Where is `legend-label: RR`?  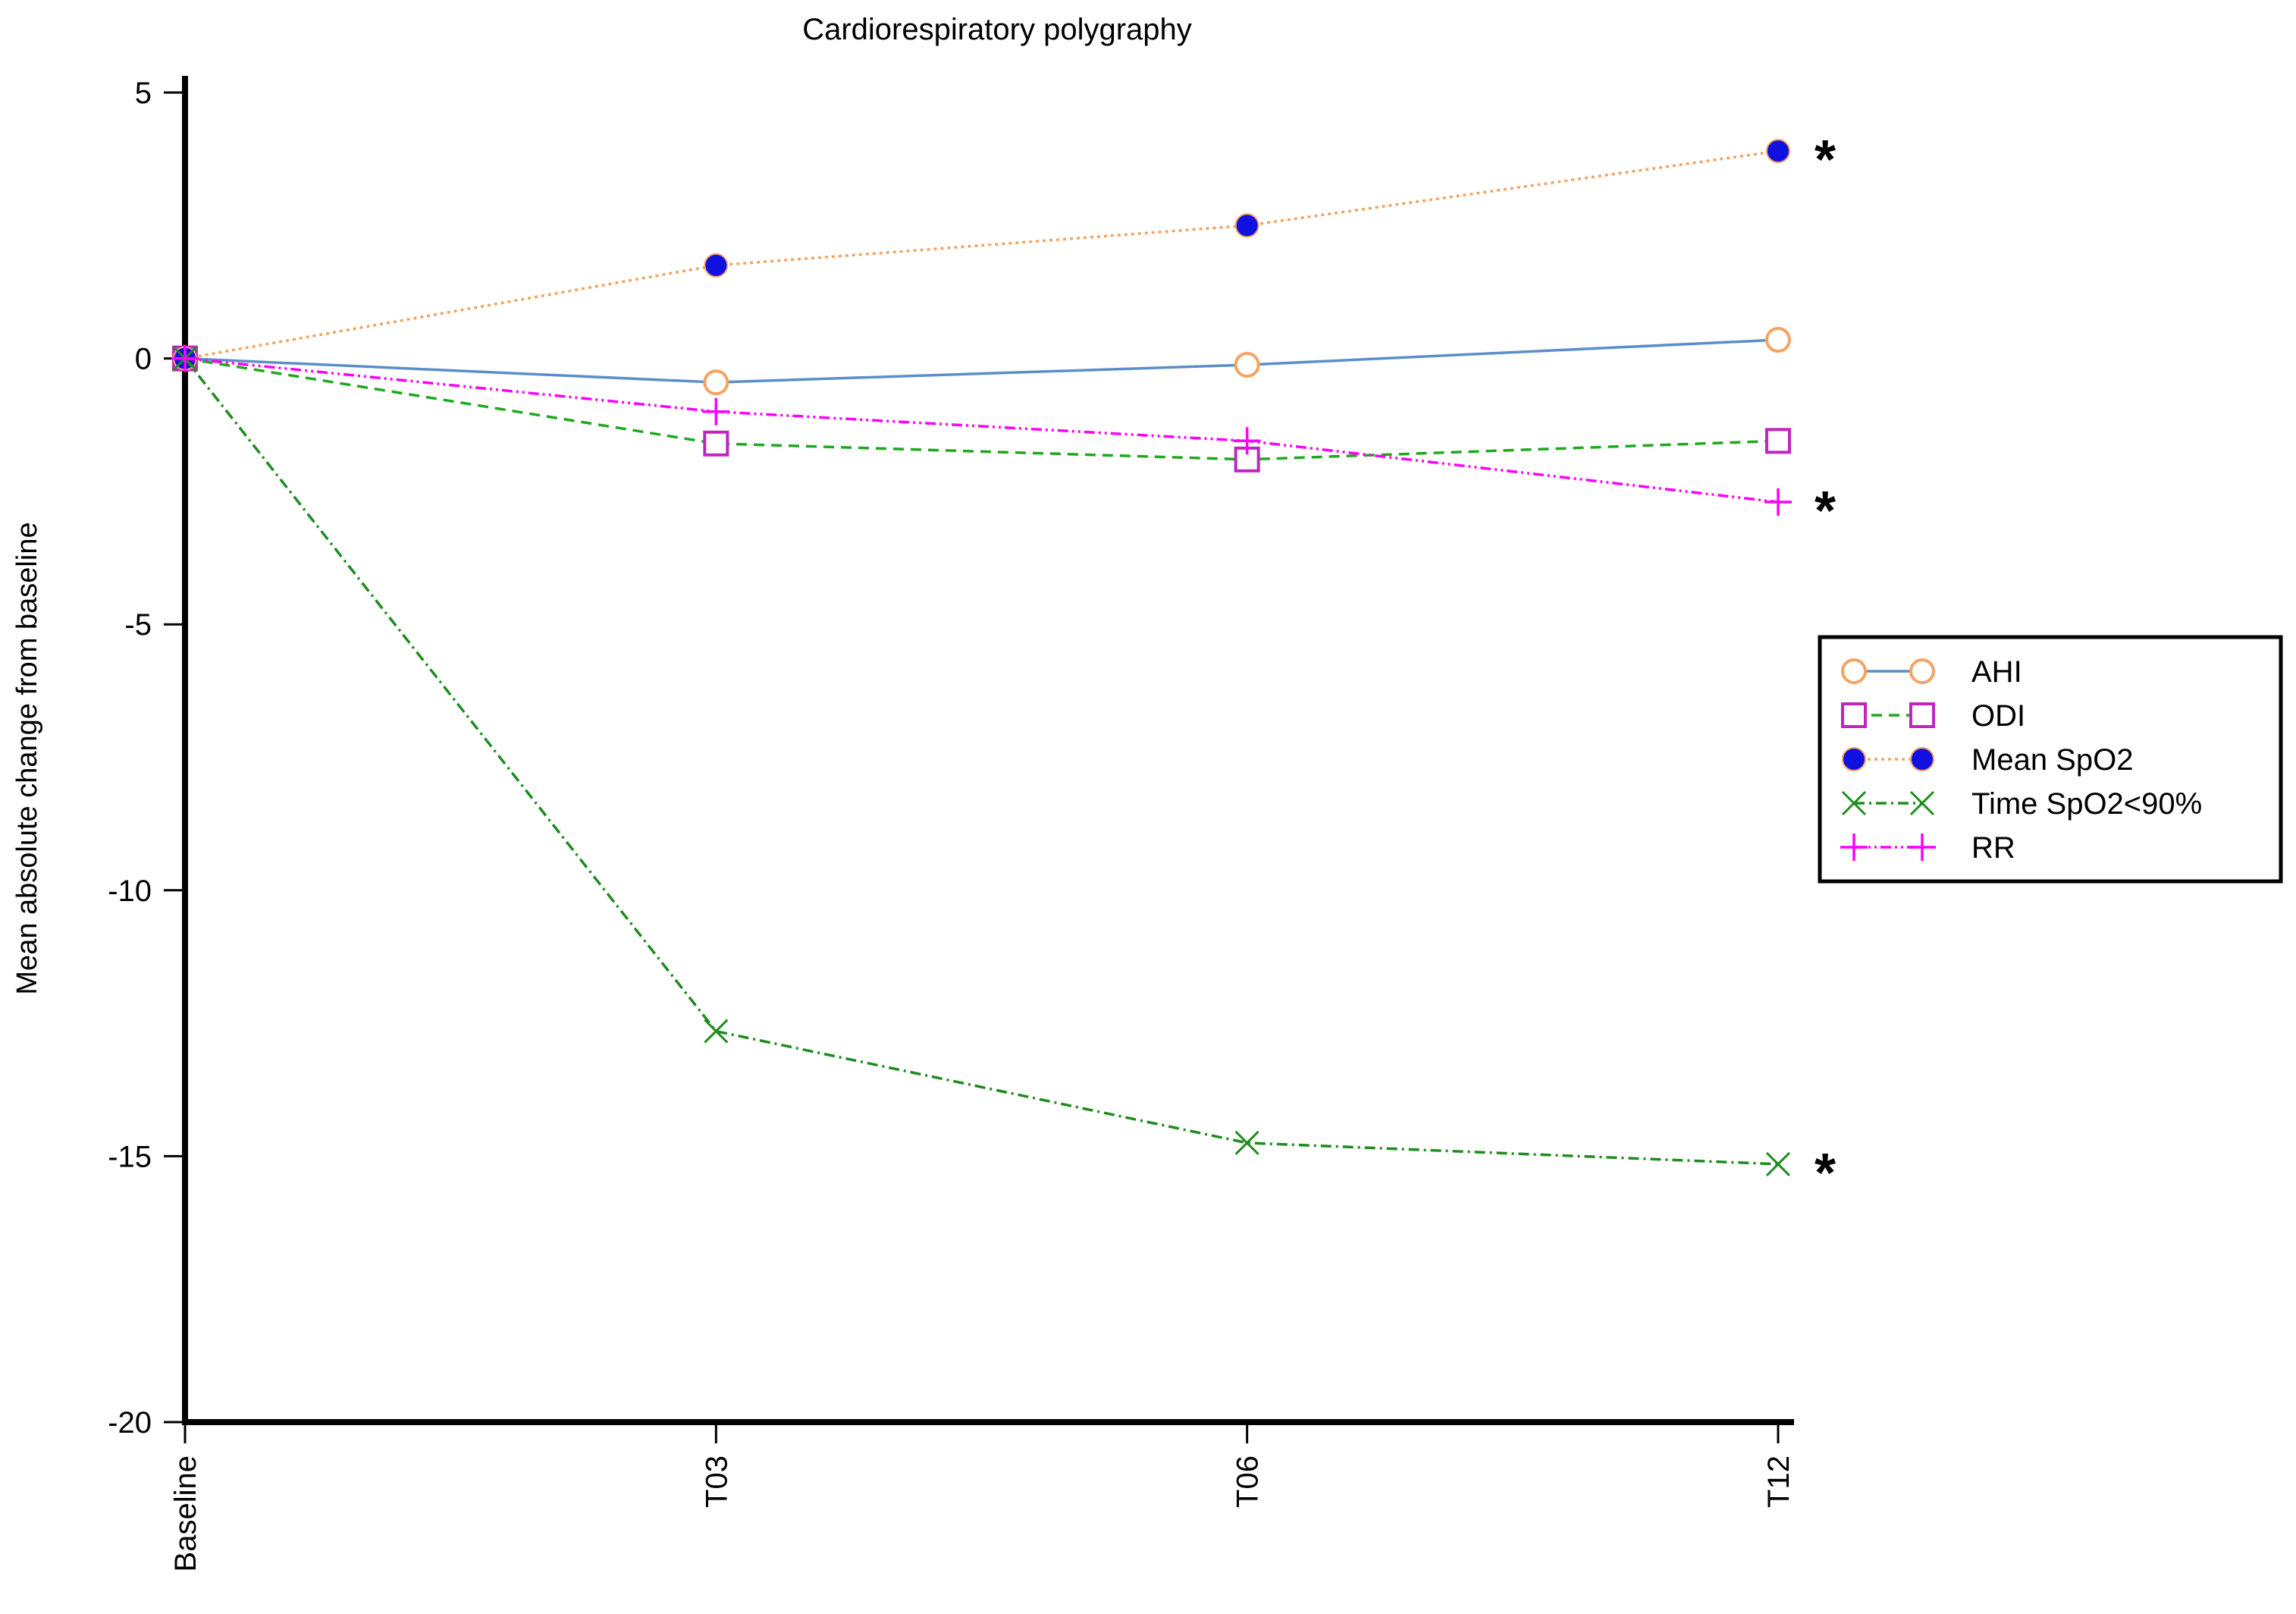
legend-label: RR is located at coordinates (1993, 848).